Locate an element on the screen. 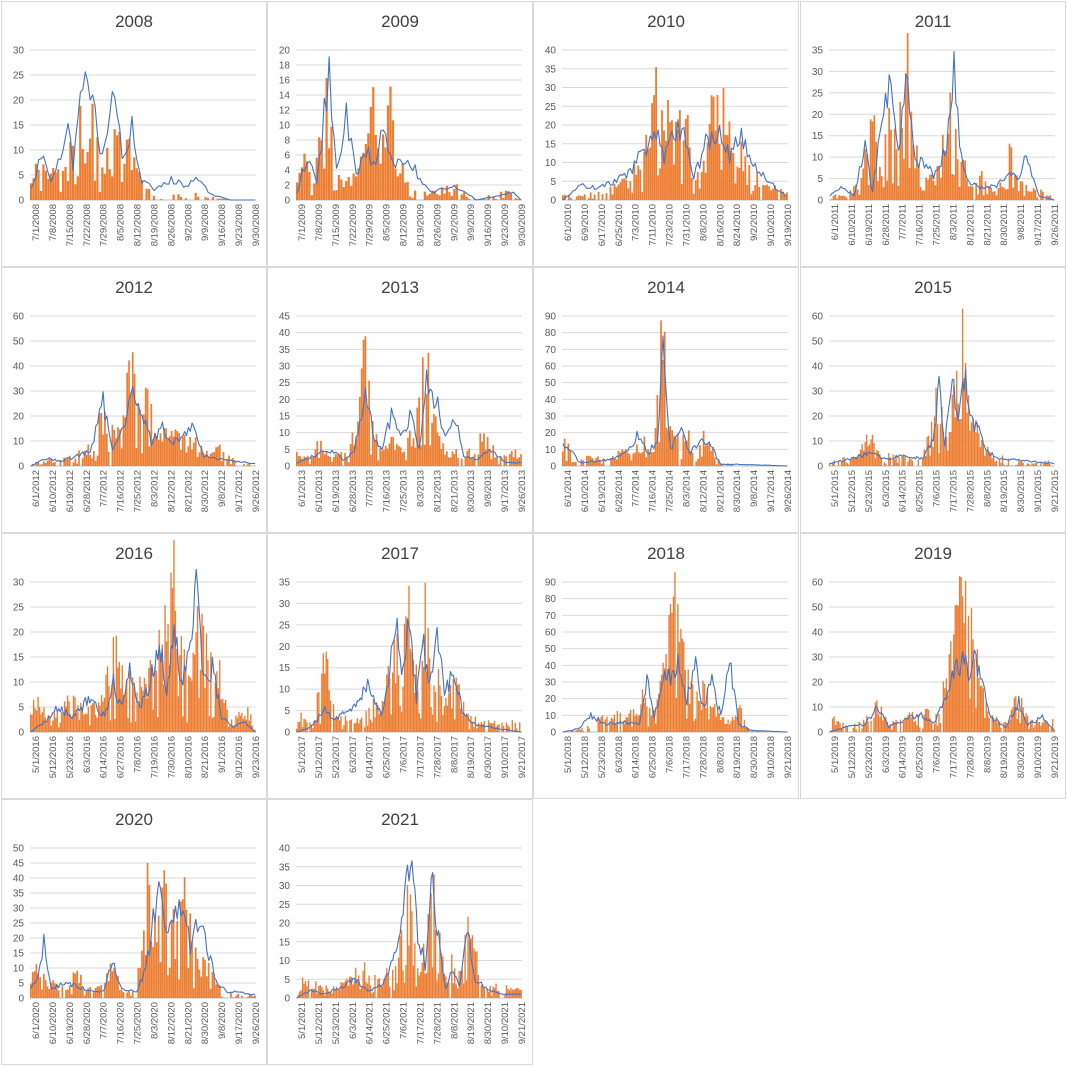 This screenshot has height=1067, width=1067. x-tick-label: 9/26/2020 is located at coordinates (256, 1023).